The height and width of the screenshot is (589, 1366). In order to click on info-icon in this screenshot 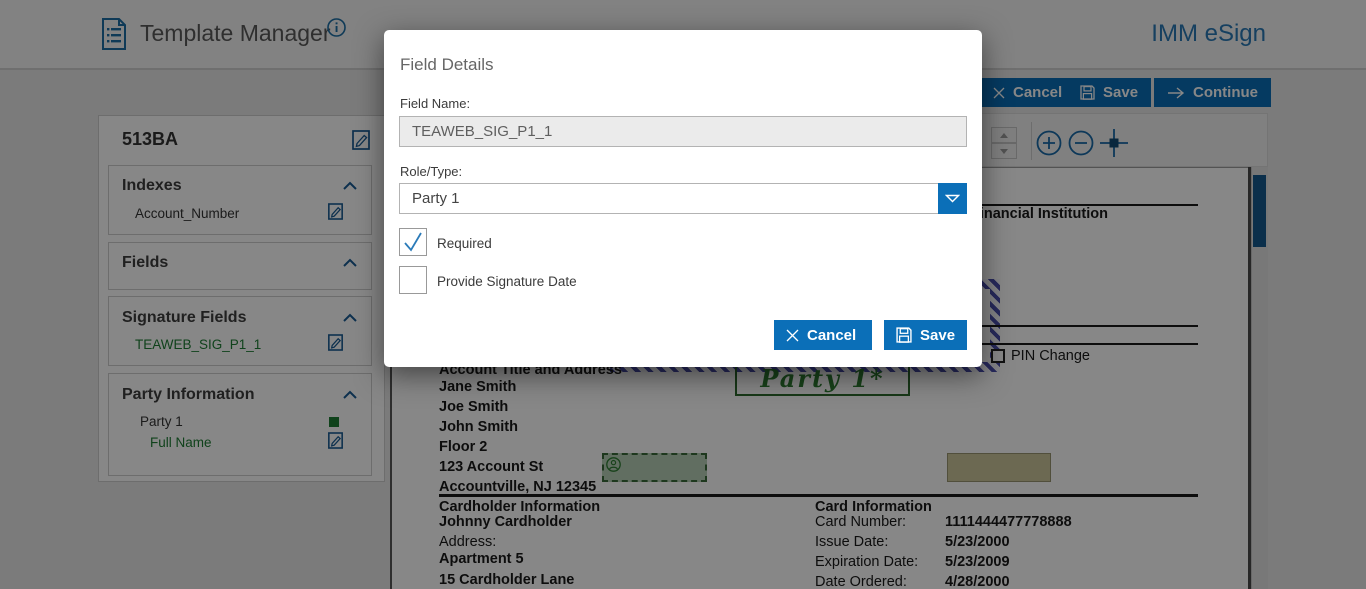, I will do `click(336, 27)`.